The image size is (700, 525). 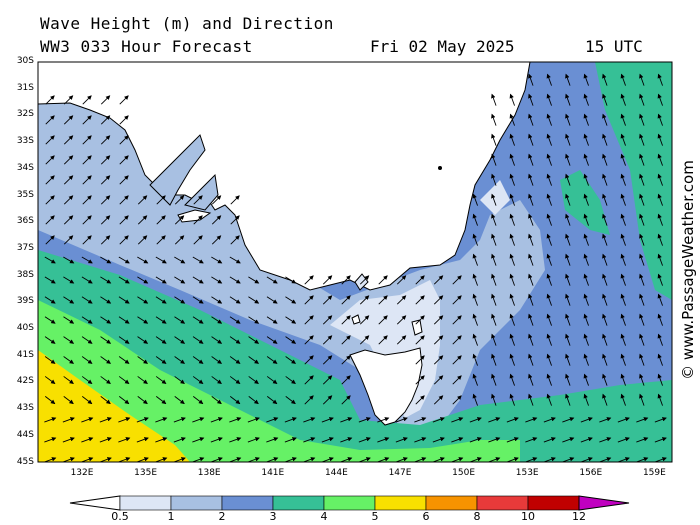 What do you see at coordinates (324, 516) in the screenshot?
I see `legend-label: 4` at bounding box center [324, 516].